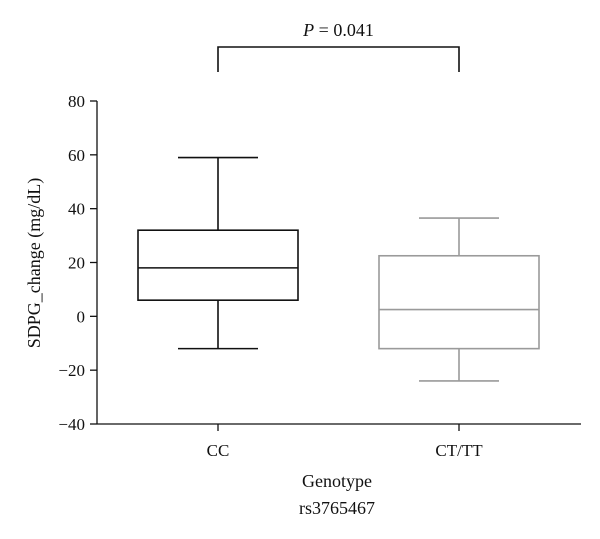 The width and height of the screenshot is (600, 539). Describe the element at coordinates (76, 155) in the screenshot. I see `y-tick-label: 60` at that location.